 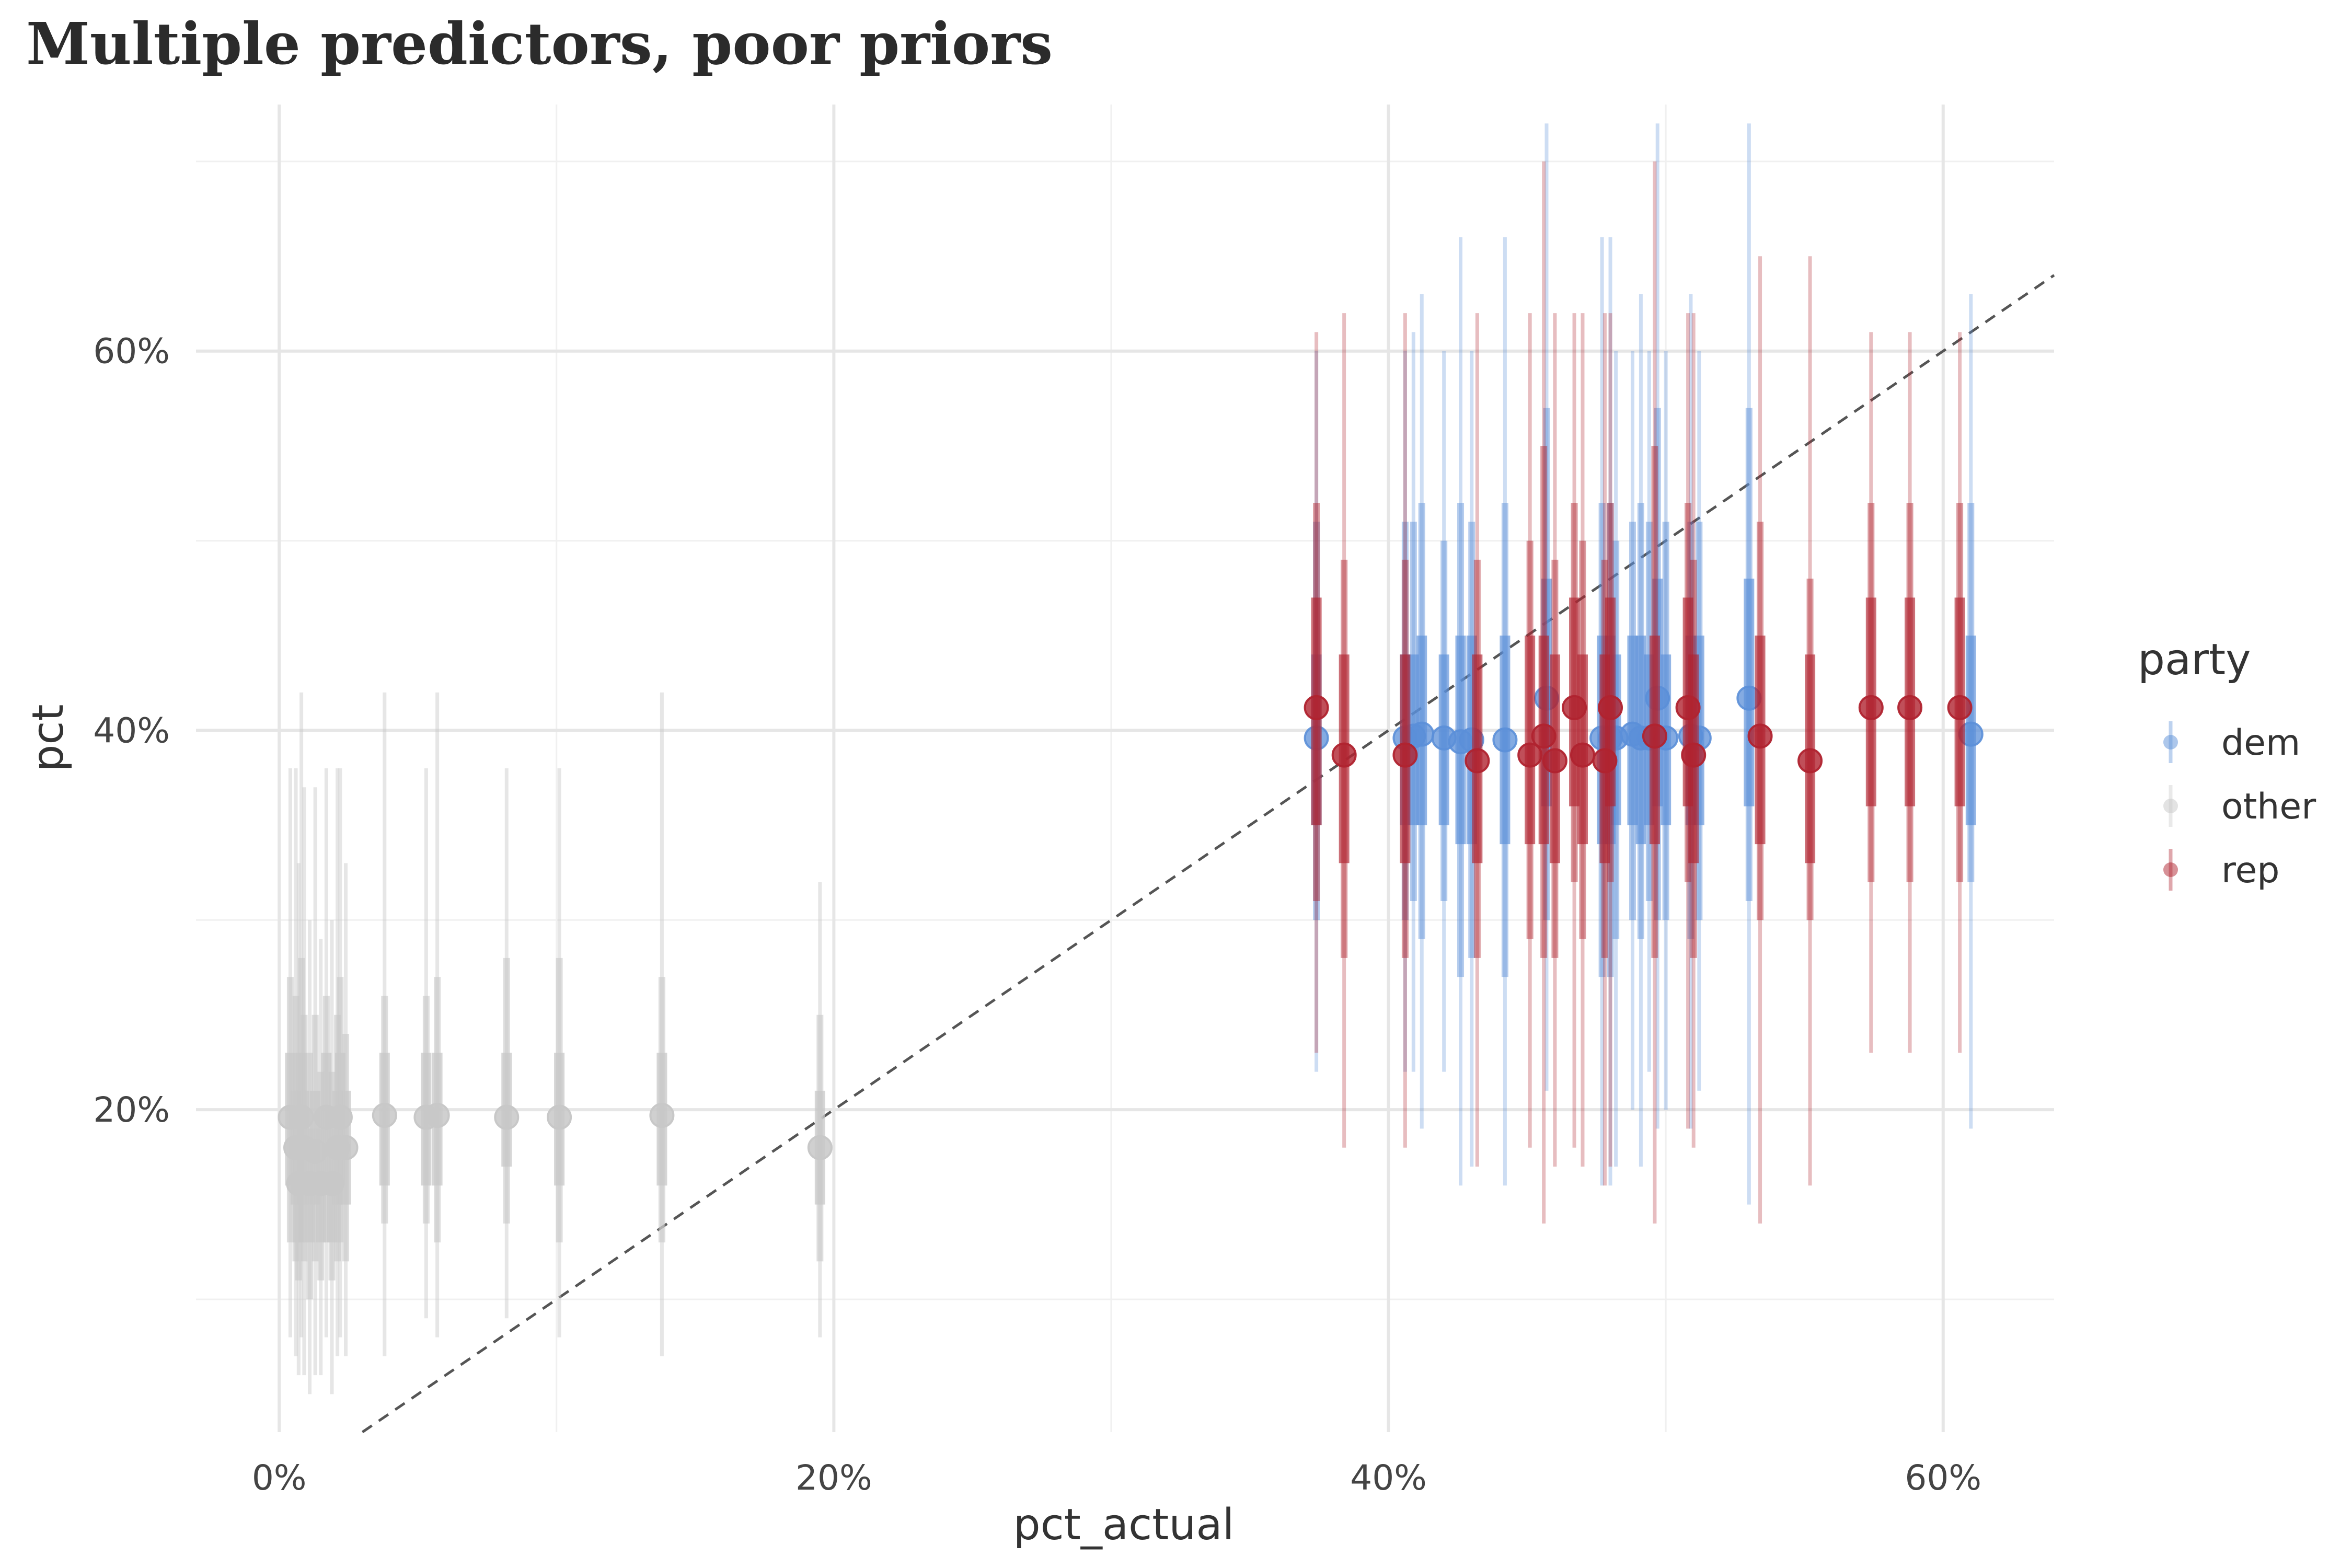 I want to click on x-tick-label: 60%, so click(x=1943, y=1478).